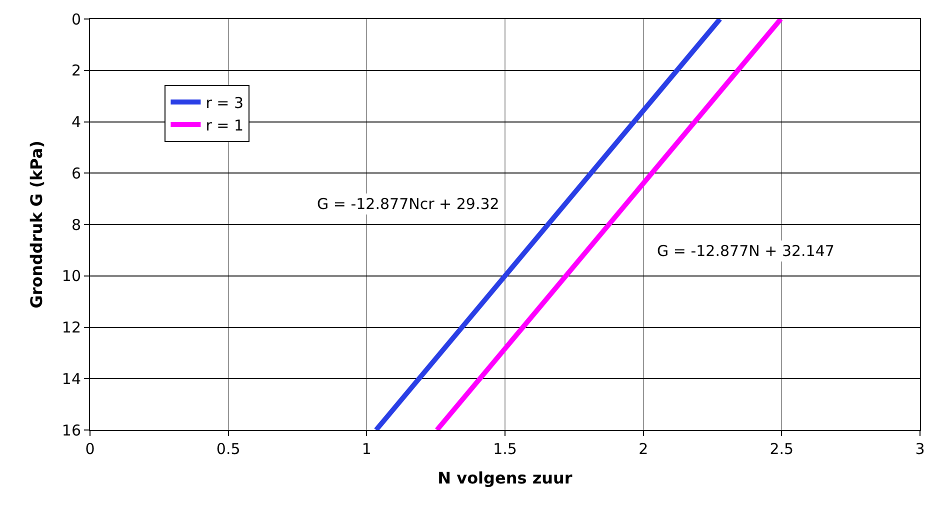 The height and width of the screenshot is (520, 935). I want to click on x-tick-label: 2.5, so click(782, 449).